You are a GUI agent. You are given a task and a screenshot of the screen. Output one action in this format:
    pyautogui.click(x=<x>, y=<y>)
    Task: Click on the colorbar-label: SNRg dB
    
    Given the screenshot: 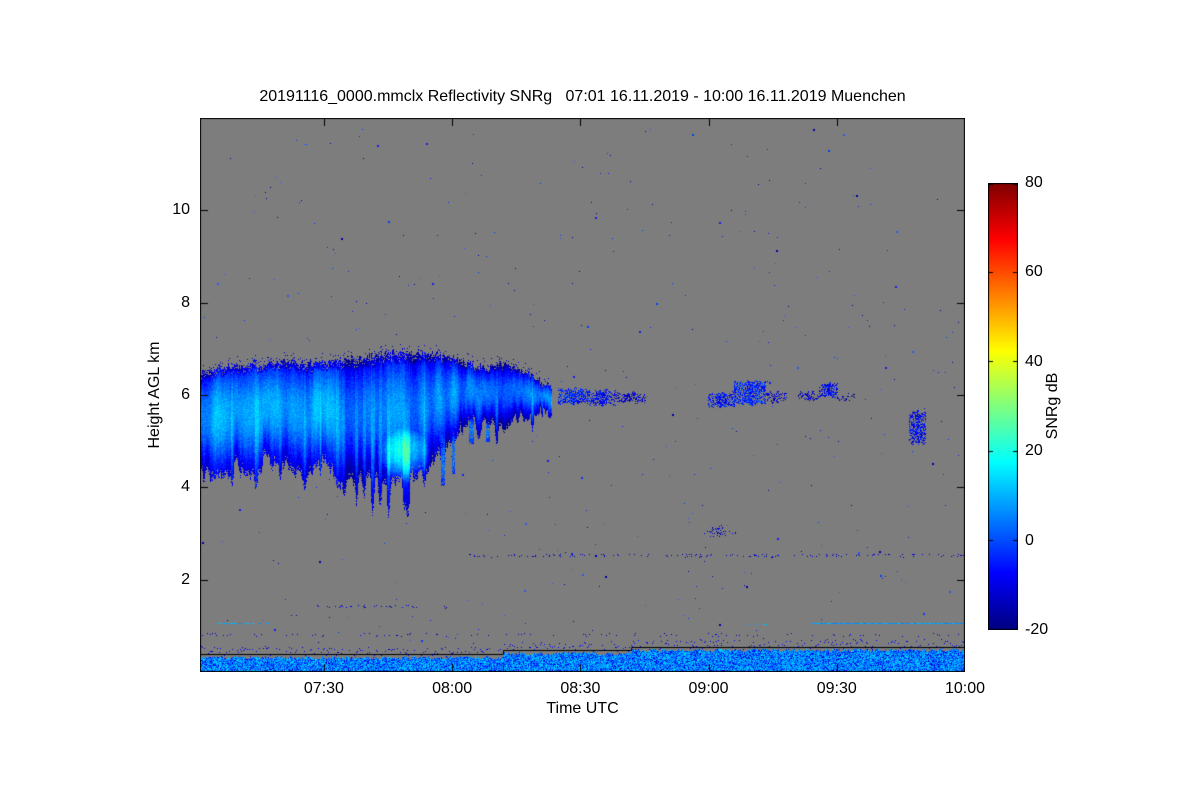 What is the action you would take?
    pyautogui.click(x=1052, y=406)
    